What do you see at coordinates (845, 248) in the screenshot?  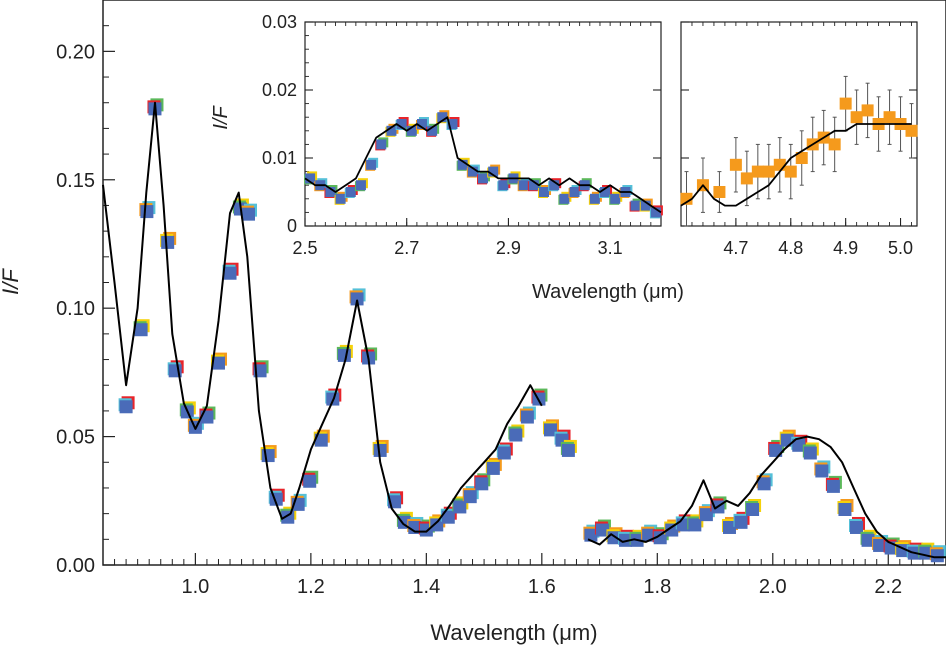 I see `inset2-x-tick-label: 4.9` at bounding box center [845, 248].